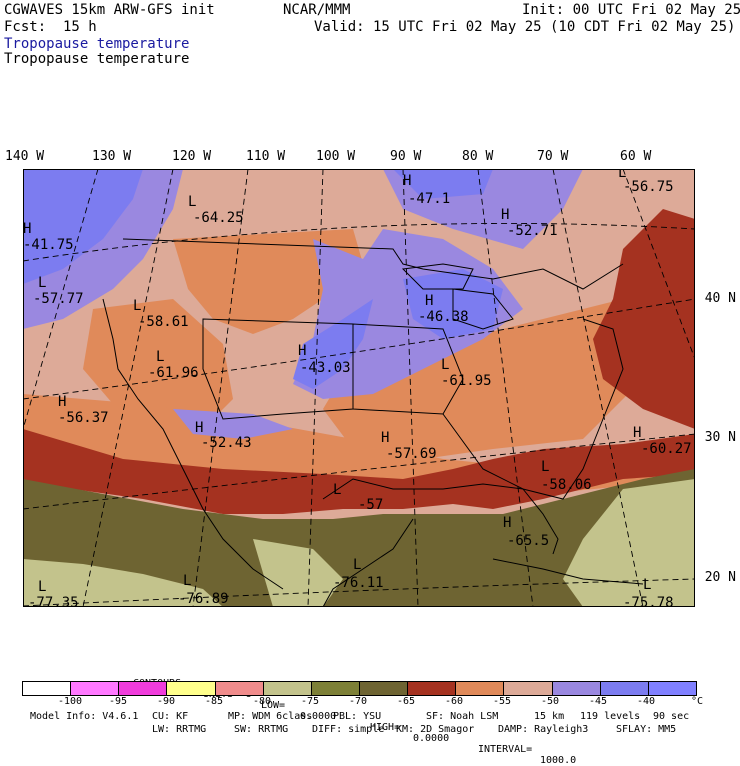 Image resolution: width=740 pixels, height=766 pixels. I want to click on band-60-65-west, so click(158, 364).